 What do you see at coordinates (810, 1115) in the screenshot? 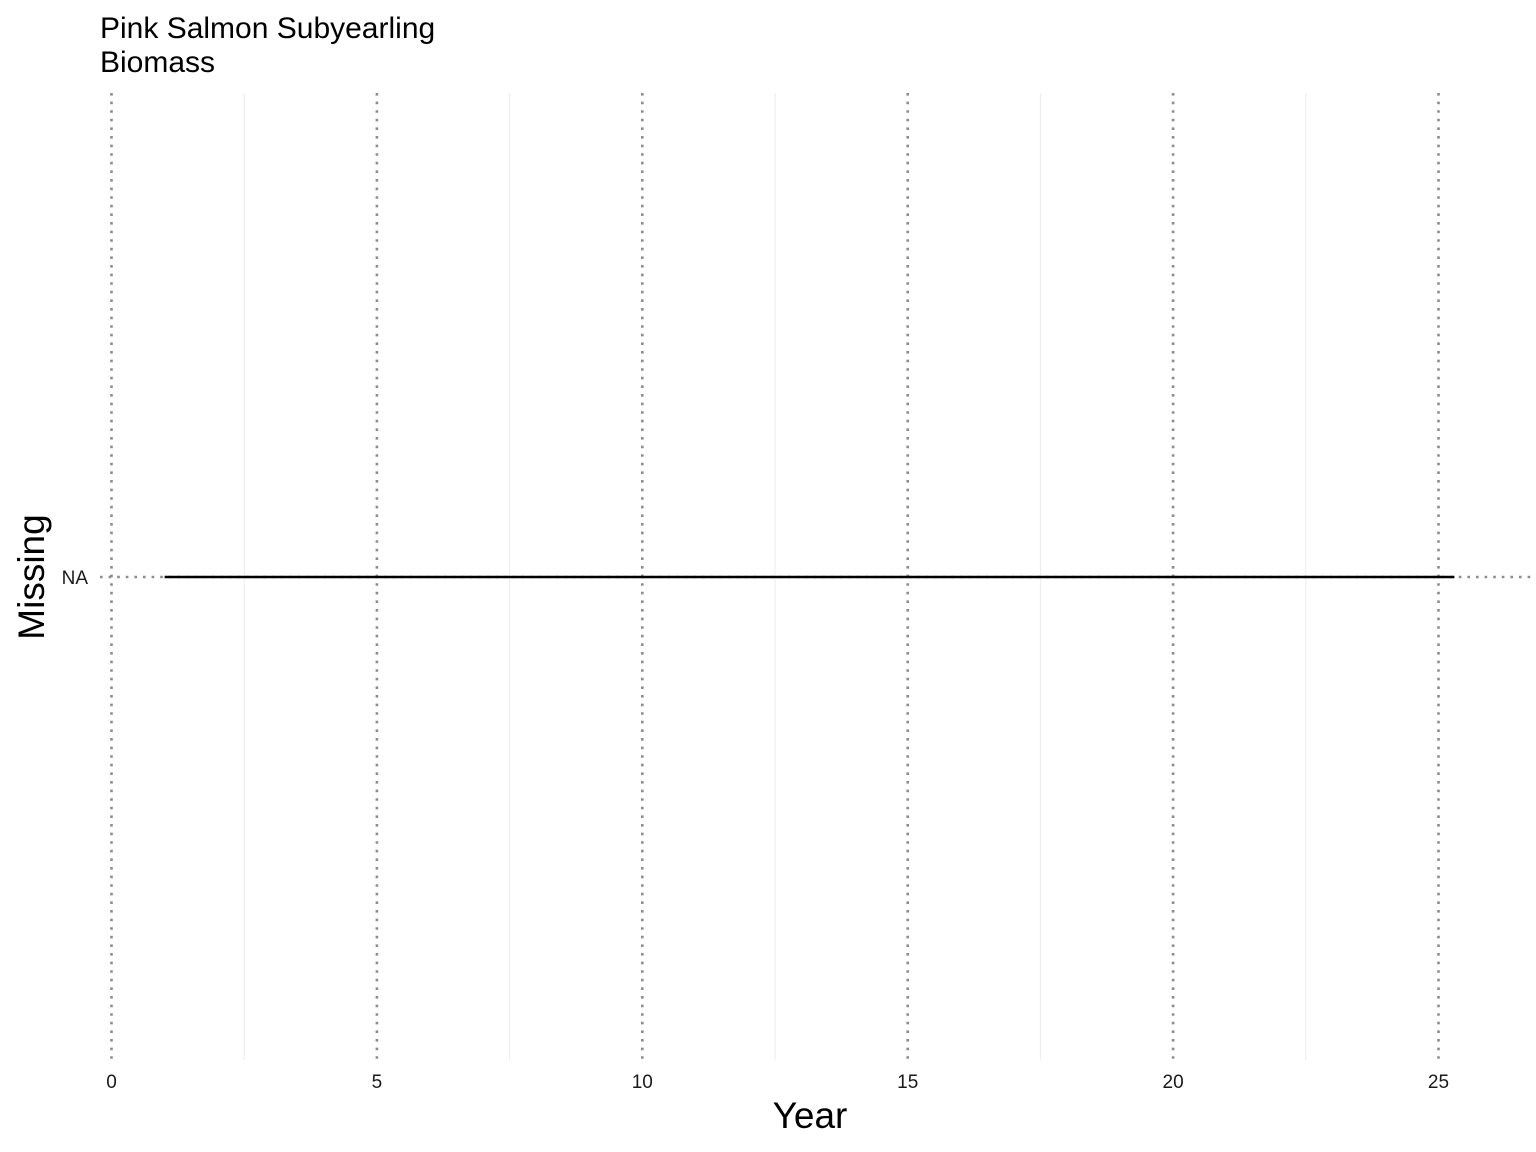
I see `x-axis-title: Year` at bounding box center [810, 1115].